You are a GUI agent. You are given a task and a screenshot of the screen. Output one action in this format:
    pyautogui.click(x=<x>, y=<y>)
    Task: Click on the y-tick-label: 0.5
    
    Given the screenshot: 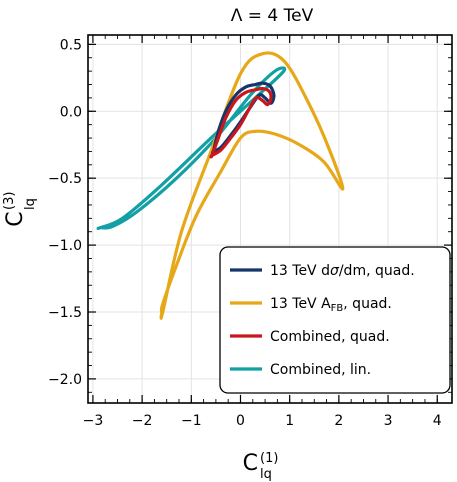 What is the action you would take?
    pyautogui.click(x=71, y=45)
    